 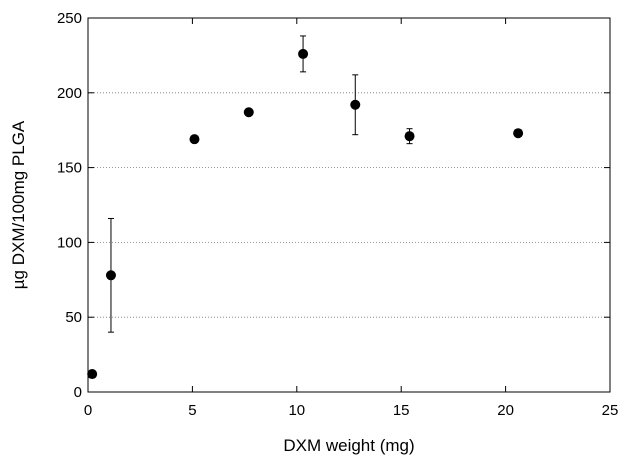 What do you see at coordinates (69, 93) in the screenshot?
I see `y-tick-label: 200` at bounding box center [69, 93].